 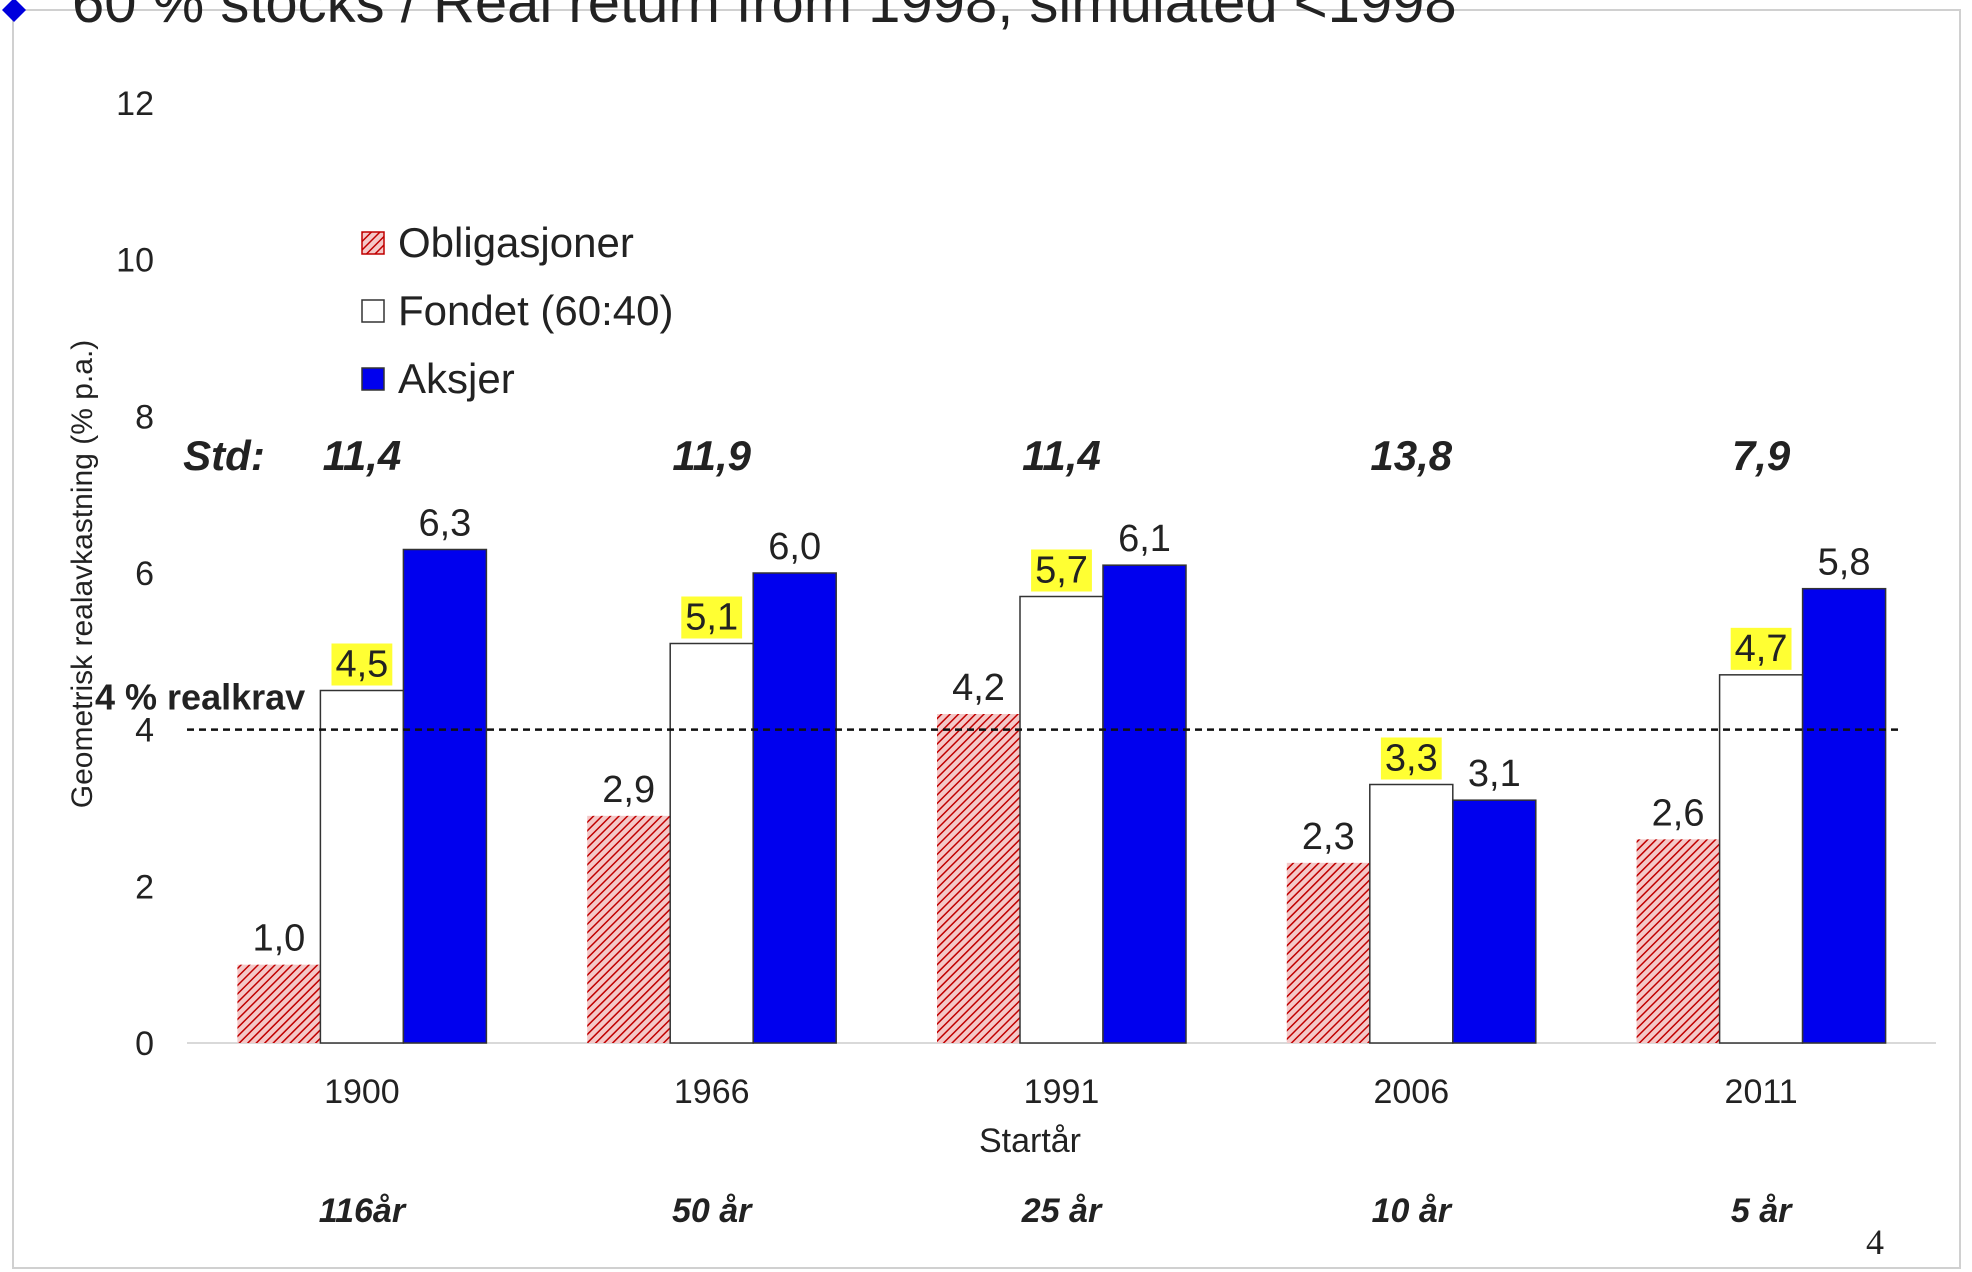 What do you see at coordinates (363, 1211) in the screenshot?
I see `period-label: 116år` at bounding box center [363, 1211].